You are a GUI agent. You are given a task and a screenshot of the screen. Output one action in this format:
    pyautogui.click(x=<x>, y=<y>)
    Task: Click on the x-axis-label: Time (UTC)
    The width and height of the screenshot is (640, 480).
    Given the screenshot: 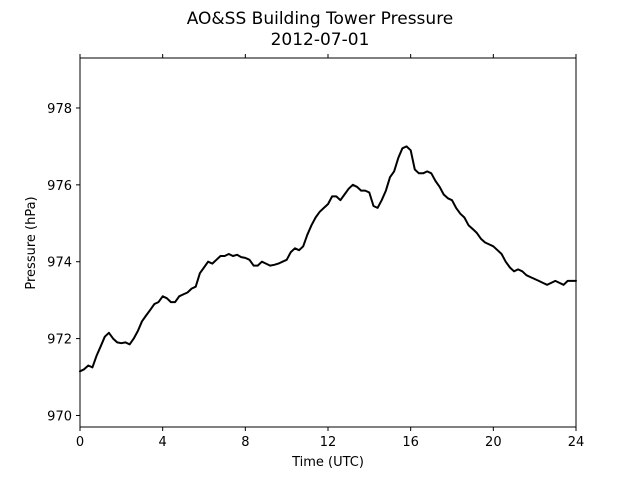 What is the action you would take?
    pyautogui.click(x=327, y=462)
    